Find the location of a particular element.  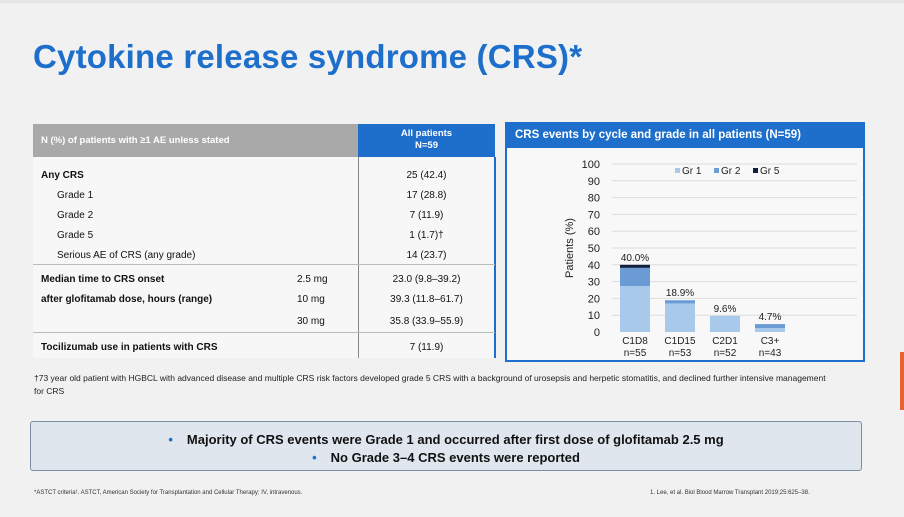

x-tick-sublabel: n=55 is located at coordinates (635, 353).